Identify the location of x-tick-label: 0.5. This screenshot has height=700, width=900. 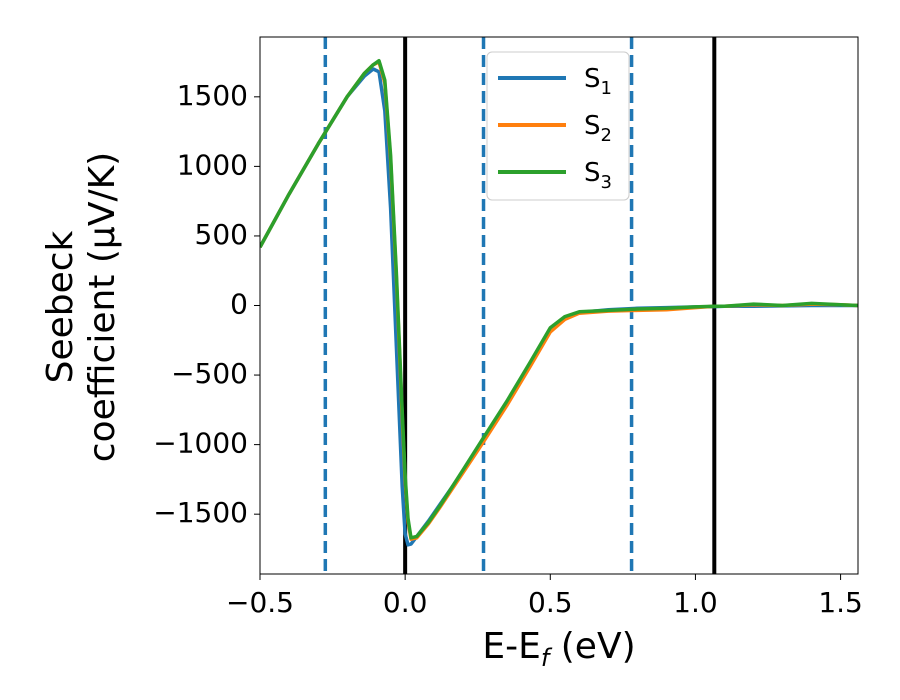
(550, 602).